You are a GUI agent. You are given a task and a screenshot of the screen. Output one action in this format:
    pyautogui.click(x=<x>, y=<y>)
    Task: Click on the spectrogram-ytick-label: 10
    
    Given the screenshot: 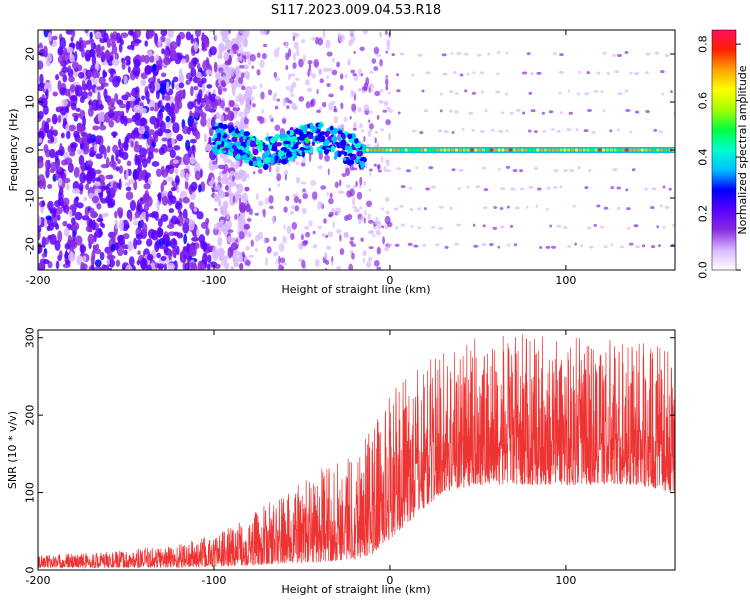 What is the action you would take?
    pyautogui.click(x=30, y=102)
    